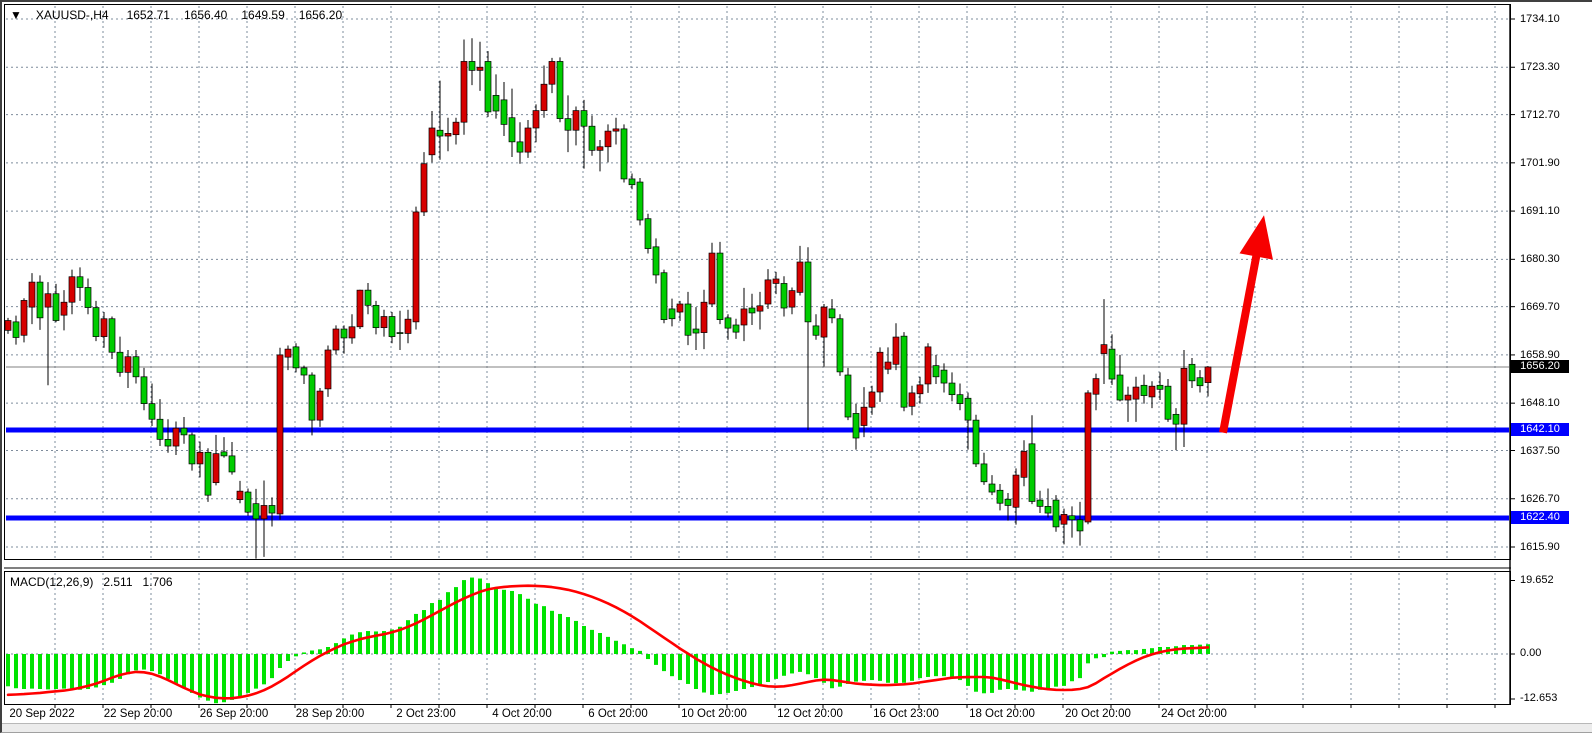 The height and width of the screenshot is (733, 1592). What do you see at coordinates (52, 582) in the screenshot?
I see `macd-label: MACD(12,26,9)` at bounding box center [52, 582].